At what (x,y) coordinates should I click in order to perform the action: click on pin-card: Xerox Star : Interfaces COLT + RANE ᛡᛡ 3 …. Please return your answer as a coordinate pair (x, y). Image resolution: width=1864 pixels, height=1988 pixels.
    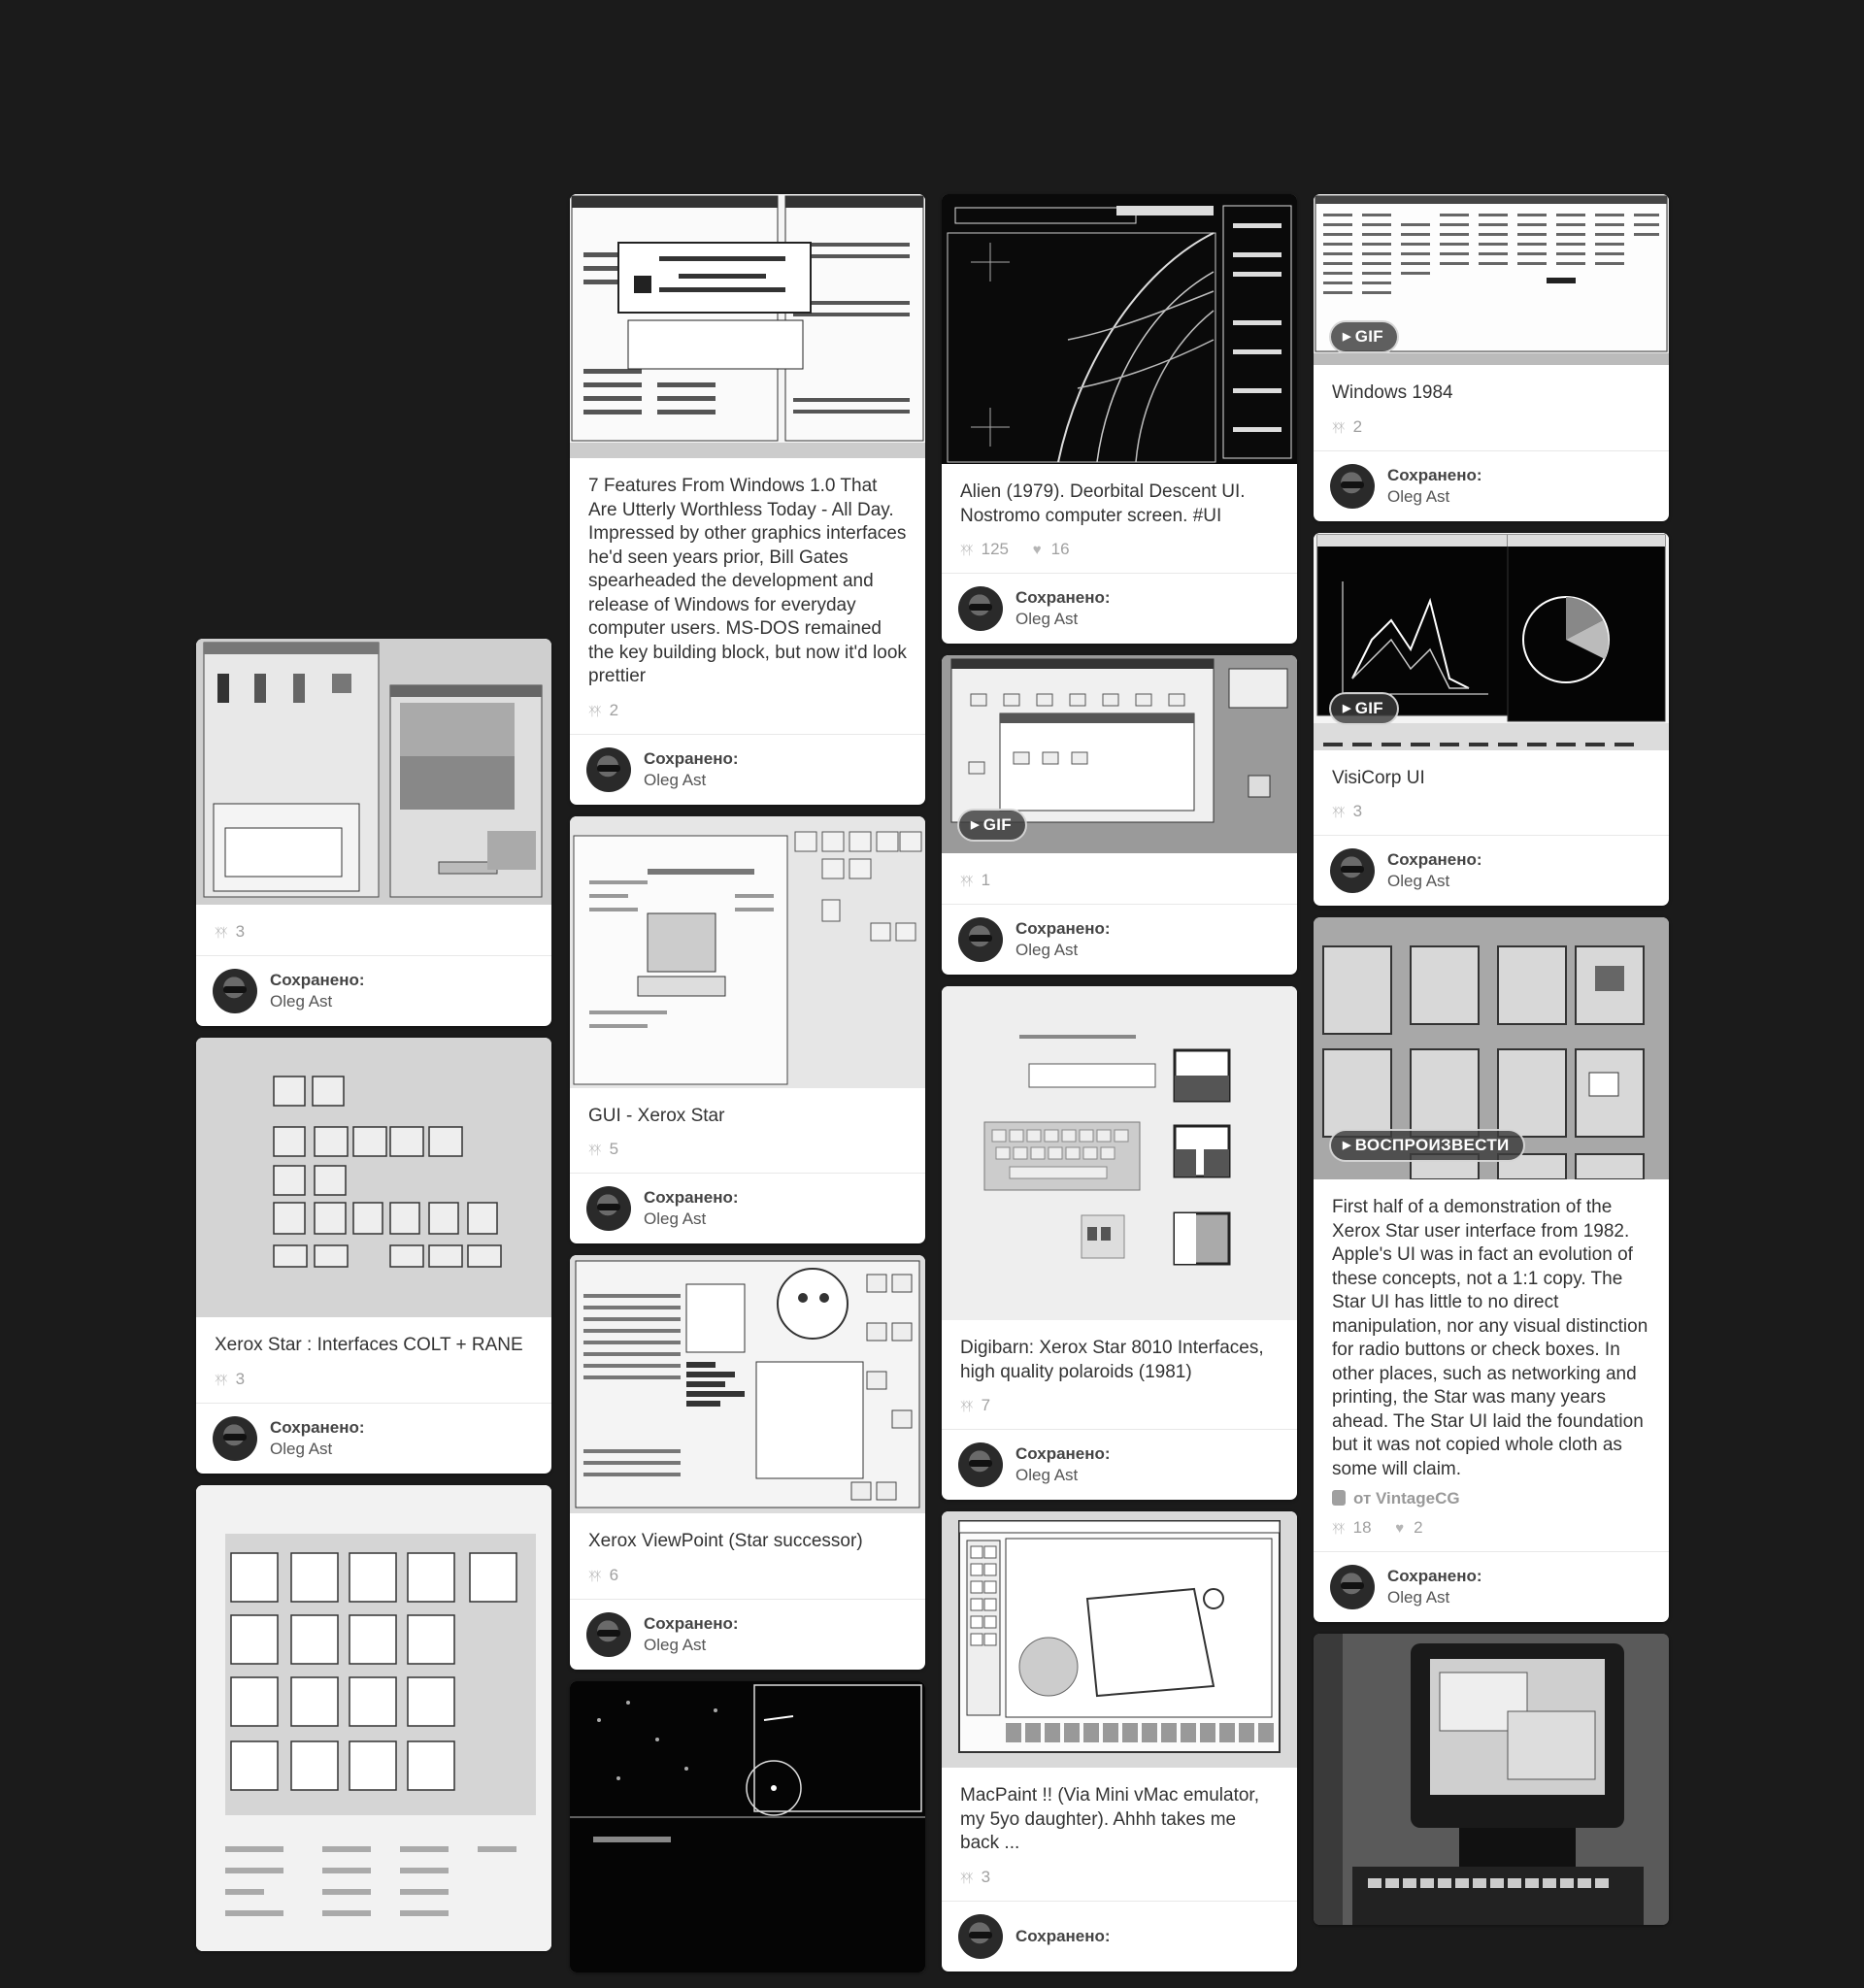
    Looking at the image, I should click on (373, 1256).